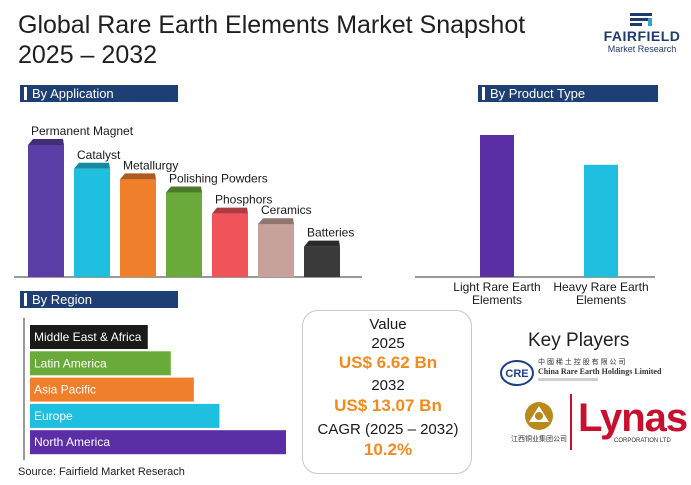  I want to click on section-header-product-type: By Product Type, so click(568, 93).